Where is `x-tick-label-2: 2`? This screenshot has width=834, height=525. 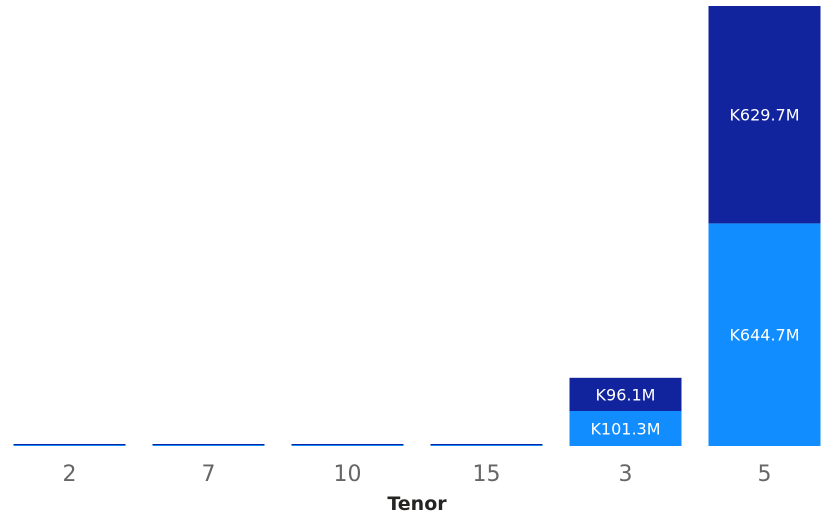 x-tick-label-2: 2 is located at coordinates (70, 474).